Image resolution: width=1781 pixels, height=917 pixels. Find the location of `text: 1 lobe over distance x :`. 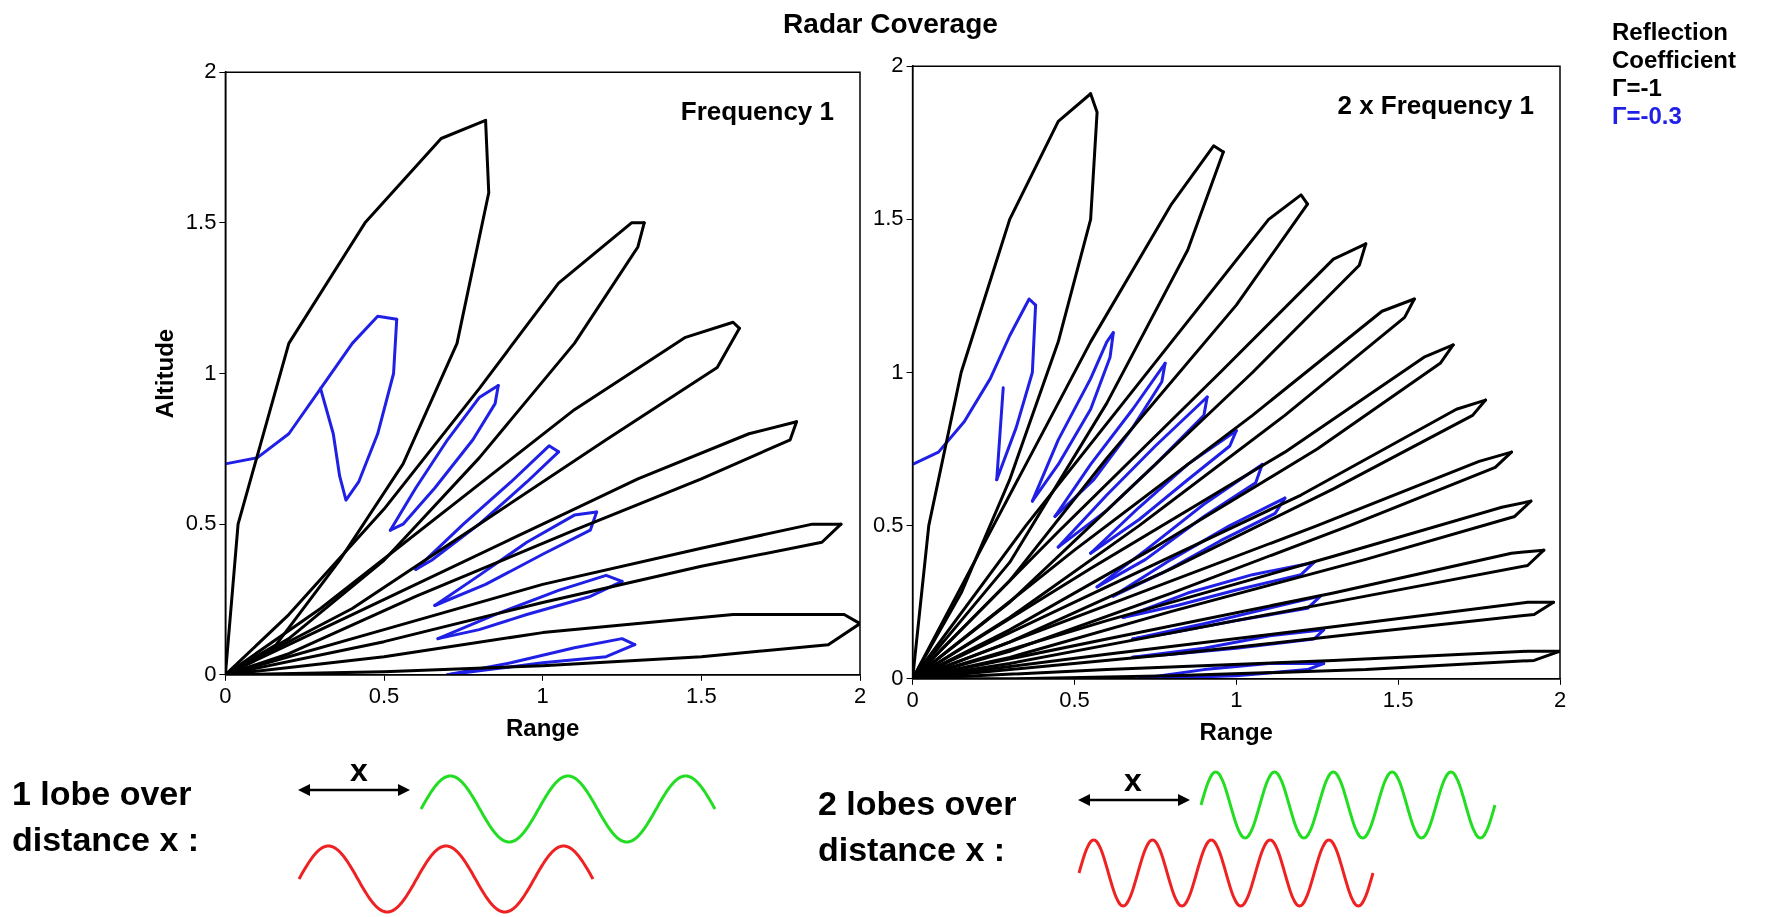

text: 1 lobe over distance x : is located at coordinates (106, 816).